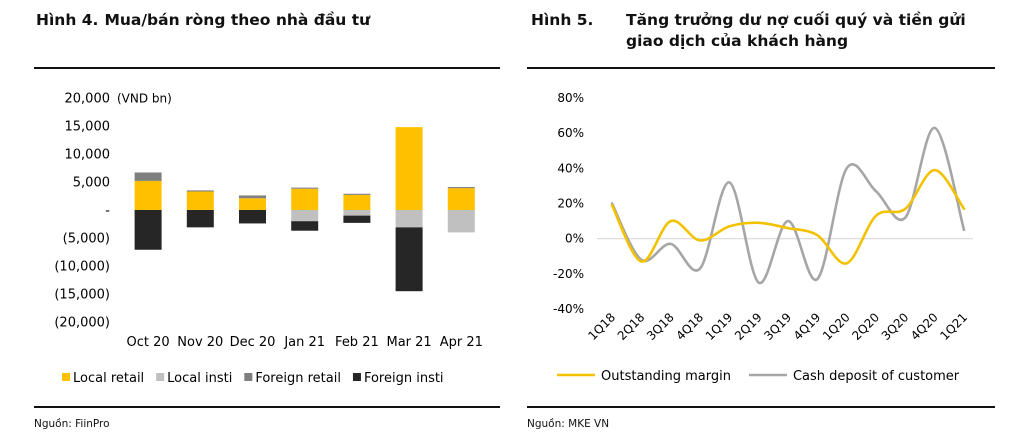 The height and width of the screenshot is (446, 1020). What do you see at coordinates (408, 342) in the screenshot?
I see `x-tick-label: Mar 21` at bounding box center [408, 342].